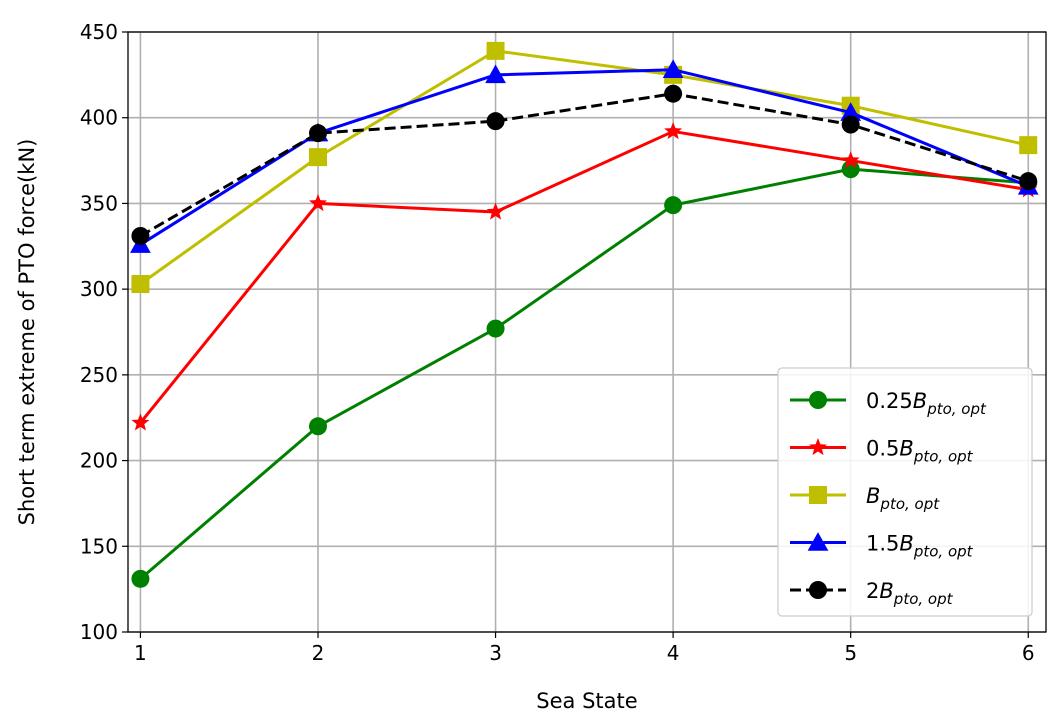 This screenshot has width=1062, height=725. I want to click on legend-label: 2Bpto, opt, so click(910, 593).